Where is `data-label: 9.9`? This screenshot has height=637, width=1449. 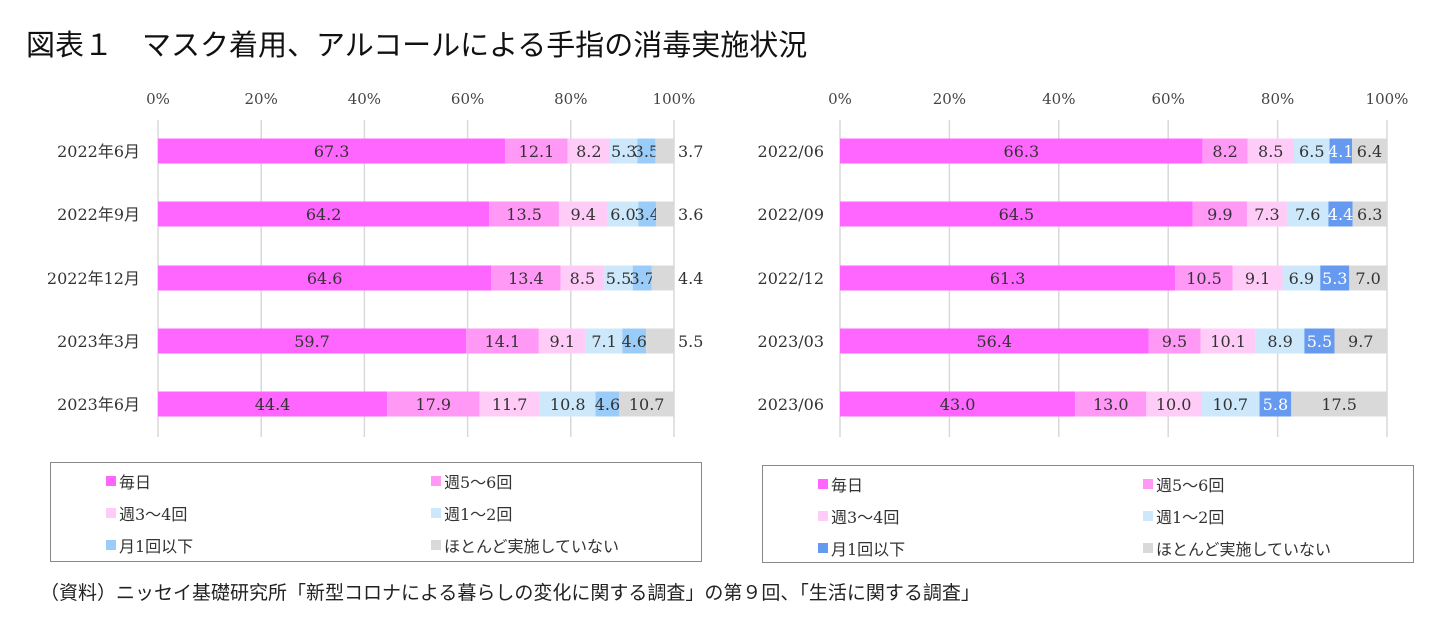 data-label: 9.9 is located at coordinates (1219, 214).